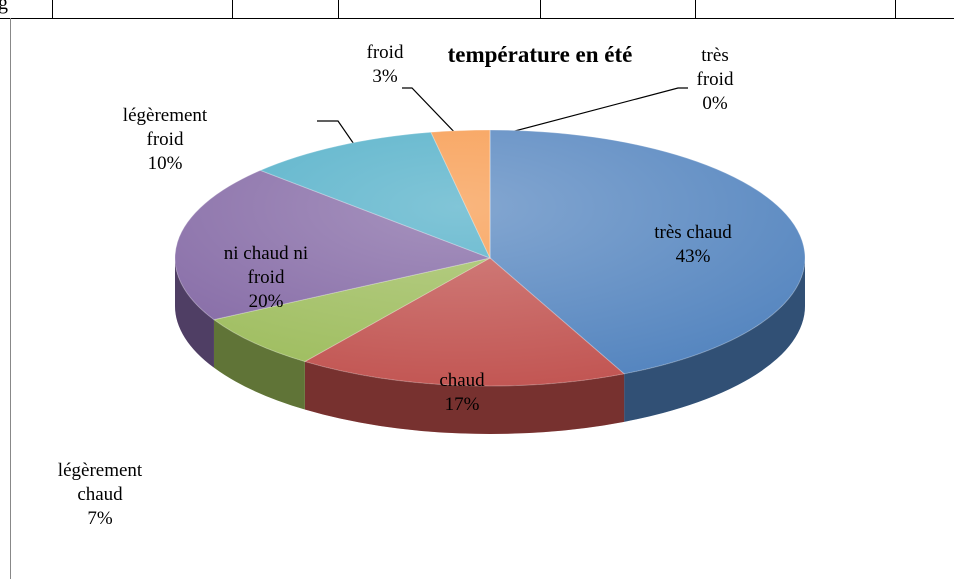  Describe the element at coordinates (385, 65) in the screenshot. I see `data-label: froid 3%` at that location.